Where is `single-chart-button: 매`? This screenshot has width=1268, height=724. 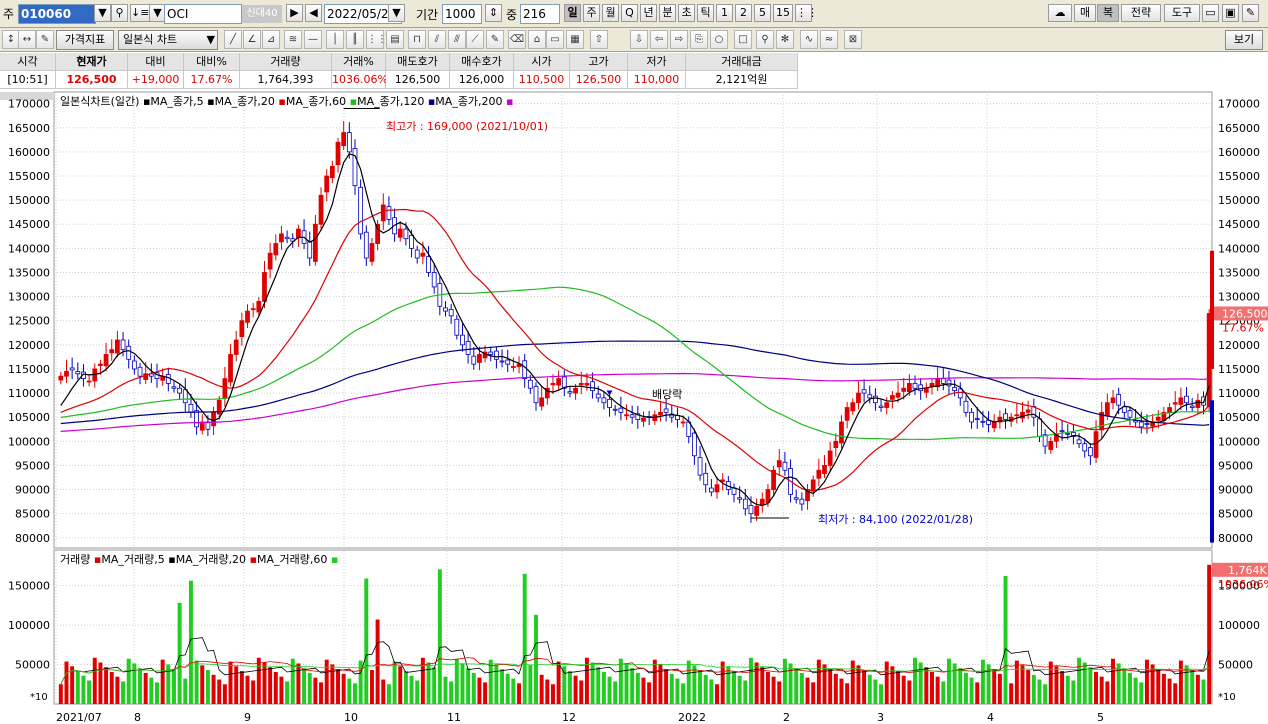
single-chart-button: 매 is located at coordinates (1085, 13).